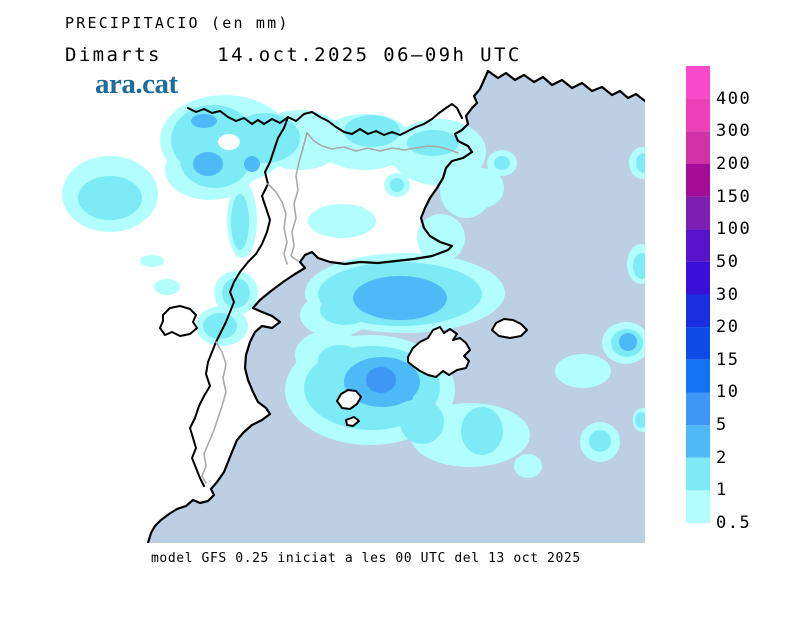 The width and height of the screenshot is (800, 617). I want to click on dry-gap, so click(229, 142).